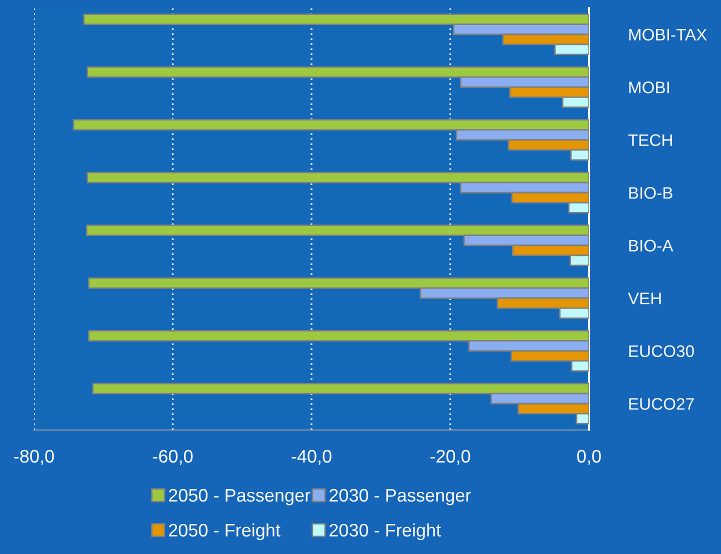 The image size is (721, 554). I want to click on x-tick-label: -20,0, so click(450, 457).